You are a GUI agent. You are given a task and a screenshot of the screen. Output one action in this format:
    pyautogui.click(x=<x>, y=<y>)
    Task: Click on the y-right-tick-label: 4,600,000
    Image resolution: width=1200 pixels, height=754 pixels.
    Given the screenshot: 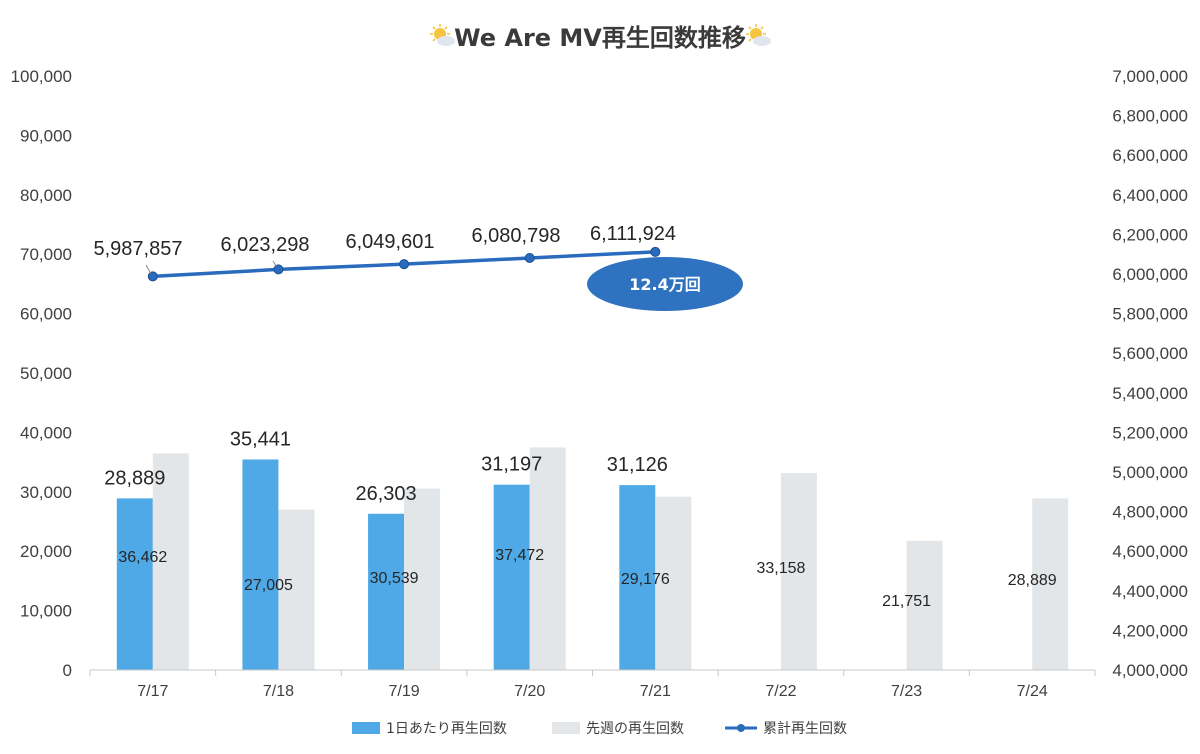 What is the action you would take?
    pyautogui.click(x=1150, y=551)
    